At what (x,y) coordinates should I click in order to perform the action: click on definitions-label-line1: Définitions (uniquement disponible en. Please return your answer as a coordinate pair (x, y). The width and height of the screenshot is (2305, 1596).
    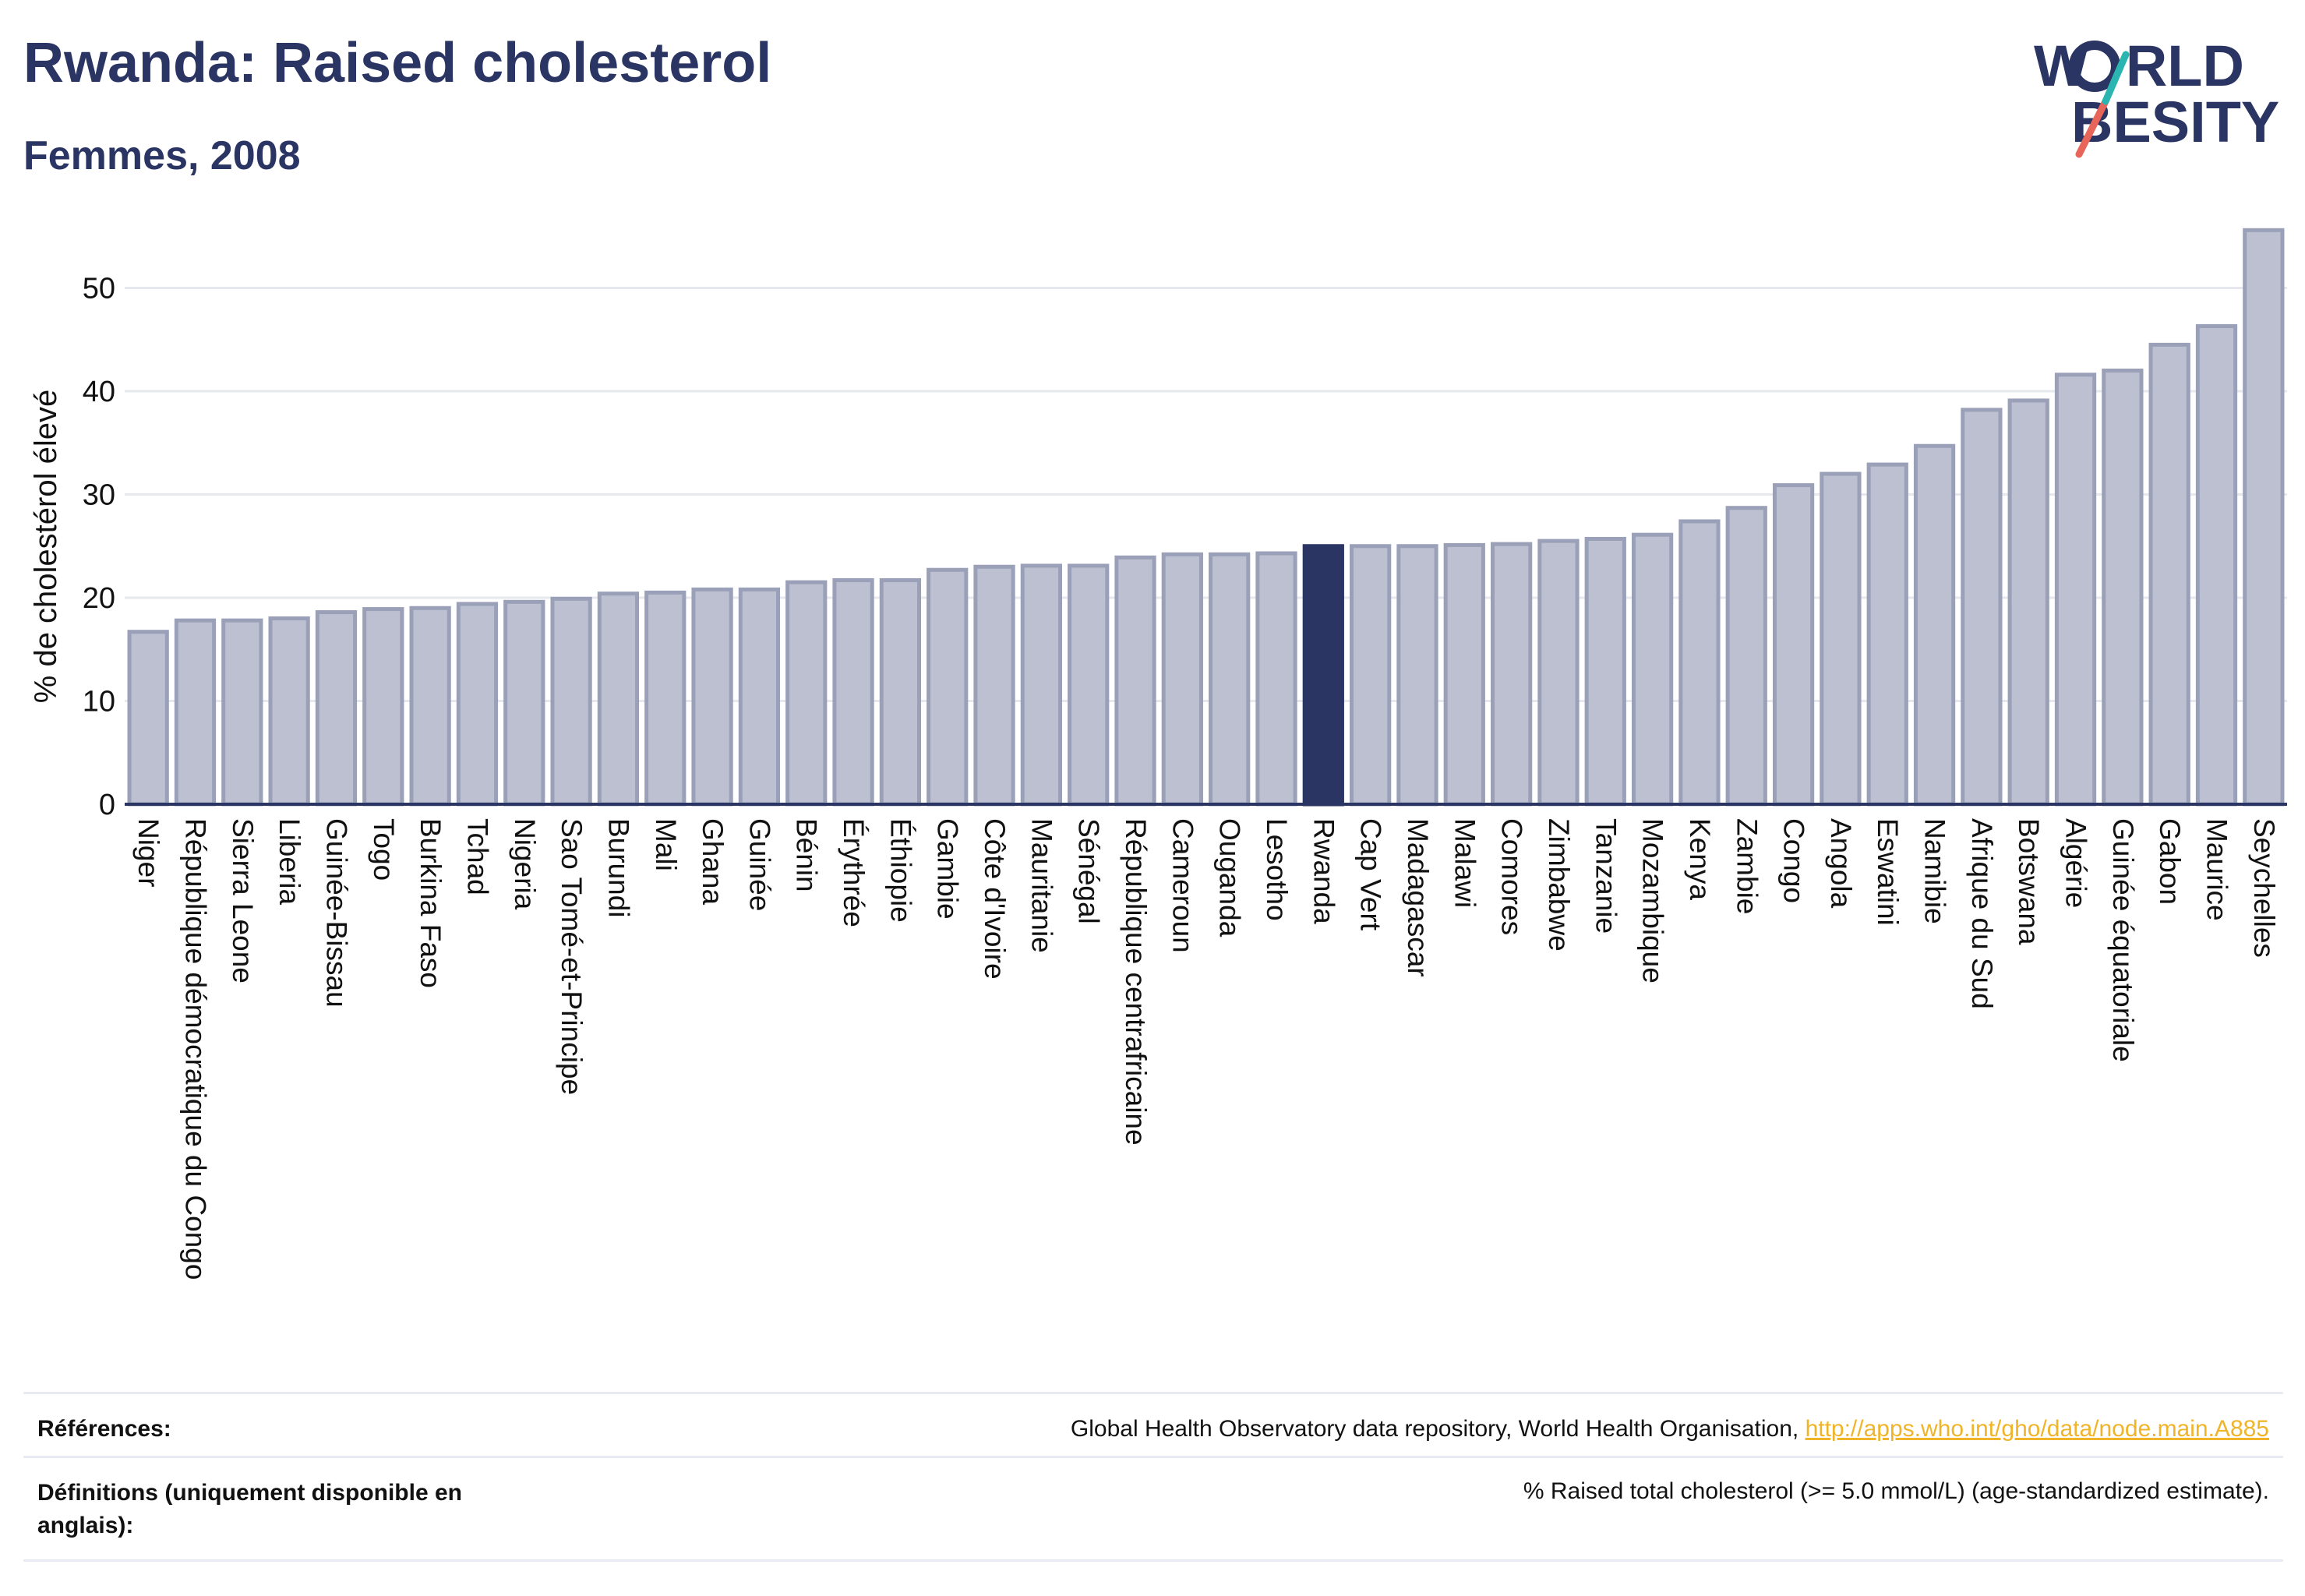
    Looking at the image, I should click on (249, 1493).